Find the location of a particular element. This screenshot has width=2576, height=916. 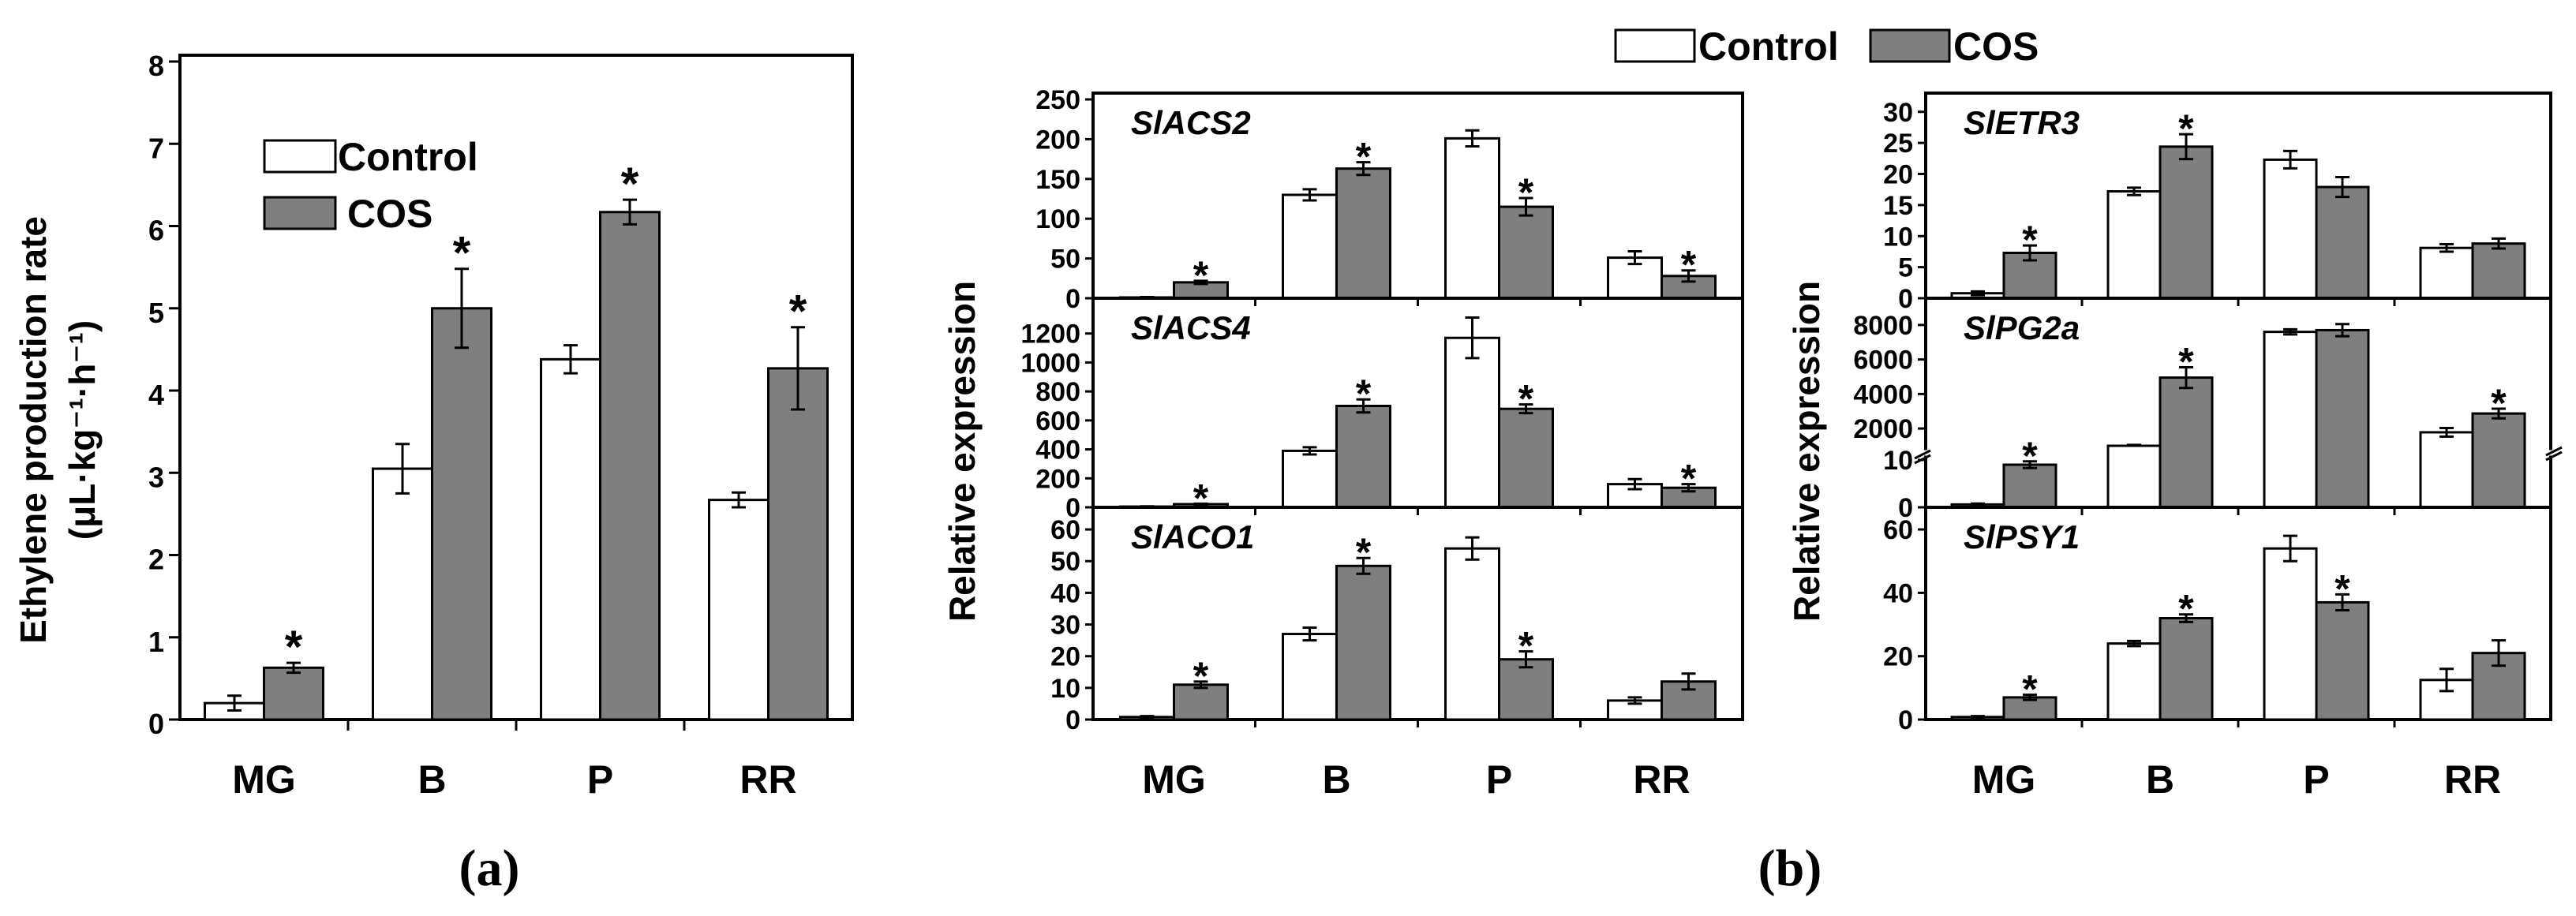

y-tick-label-acs4: 200 is located at coordinates (1057, 479).